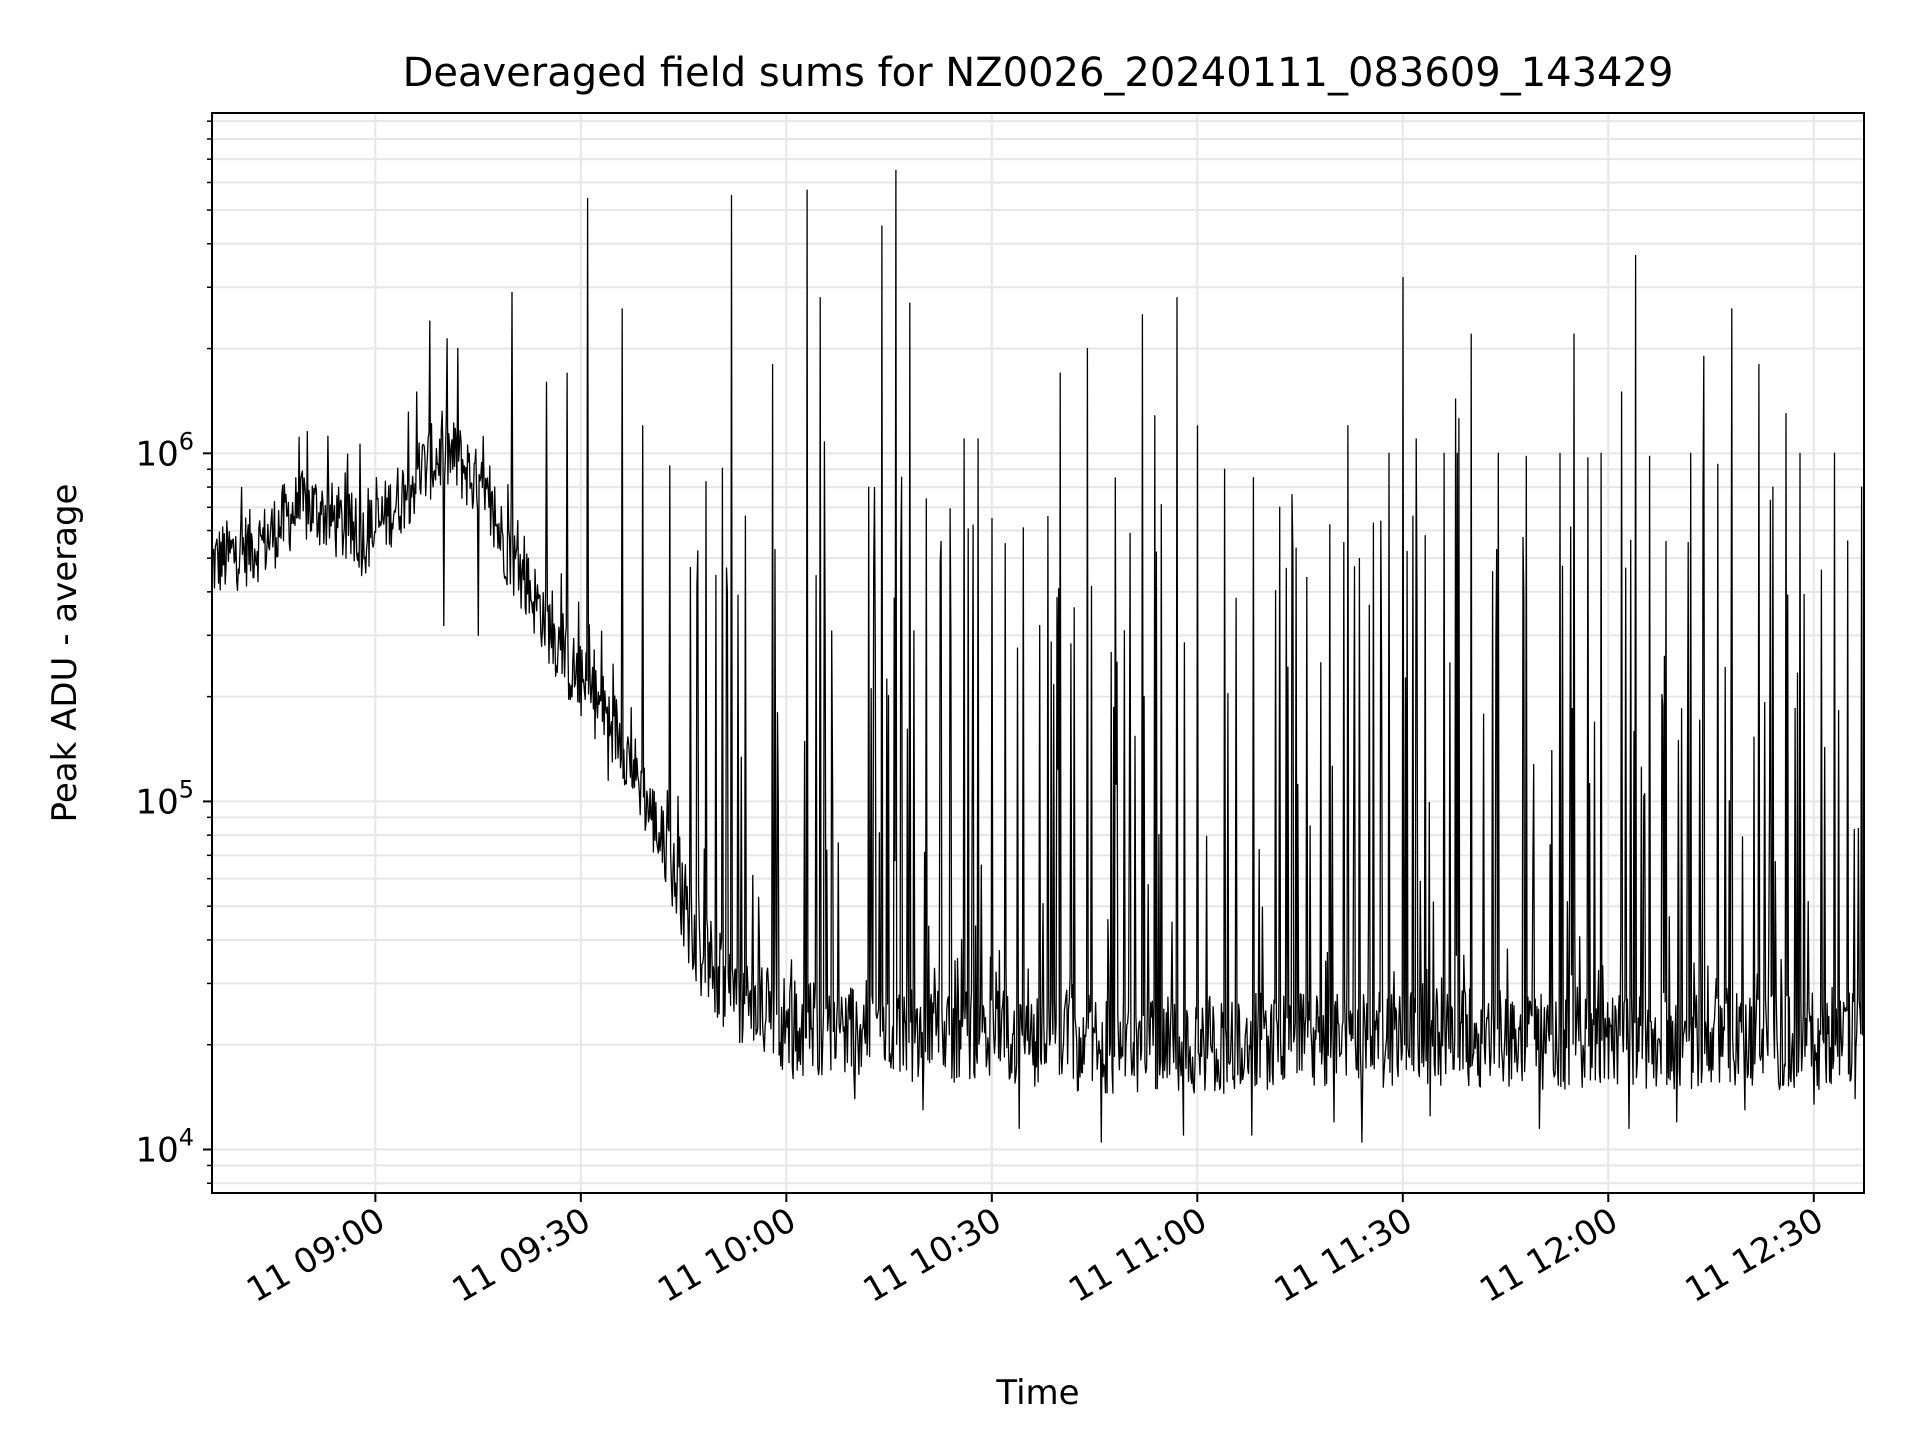 The height and width of the screenshot is (1444, 1920). Describe the element at coordinates (164, 798) in the screenshot. I see `y-tick-label: 10⁵` at that location.